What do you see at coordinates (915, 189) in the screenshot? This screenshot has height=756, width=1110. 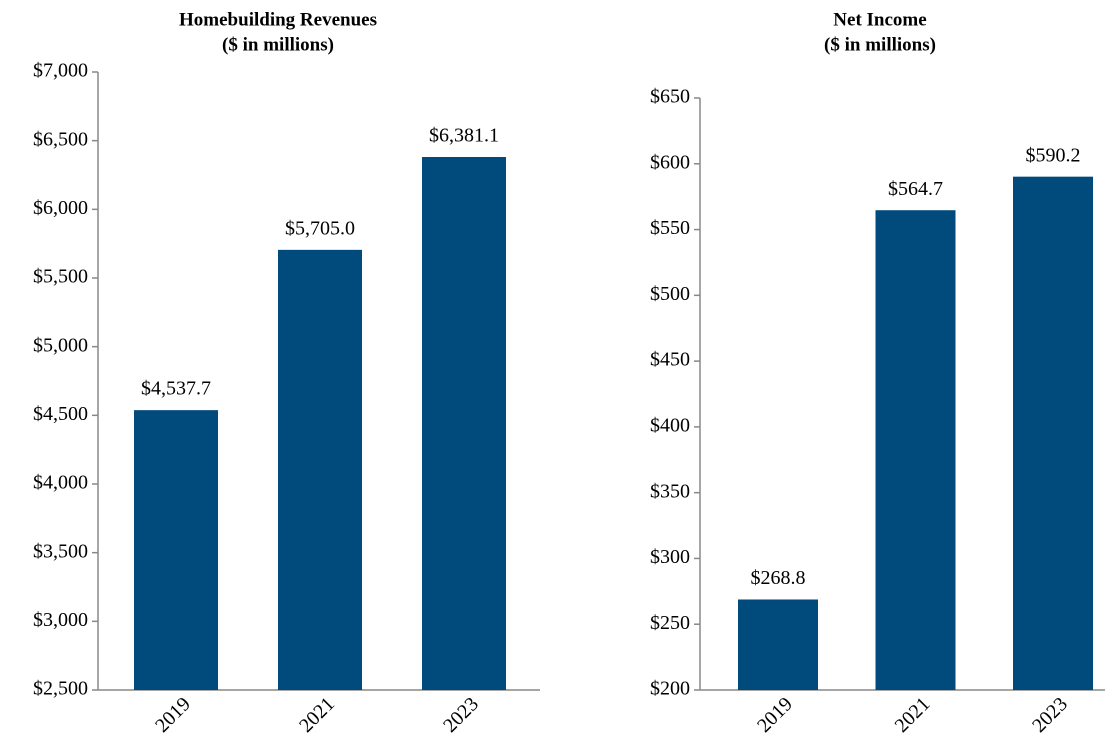 I see `value-label: $564.7` at bounding box center [915, 189].